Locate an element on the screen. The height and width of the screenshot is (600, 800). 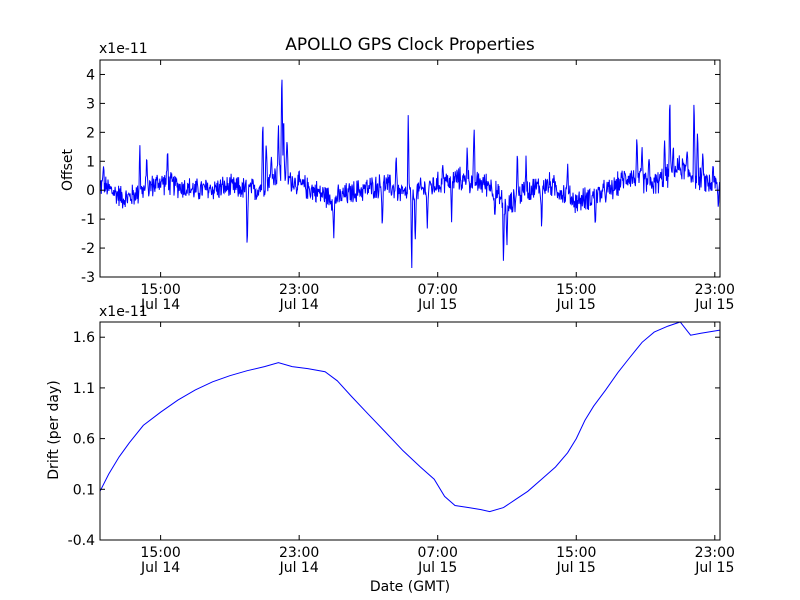
drift-ytick-label: 1.6 is located at coordinates (84, 338).